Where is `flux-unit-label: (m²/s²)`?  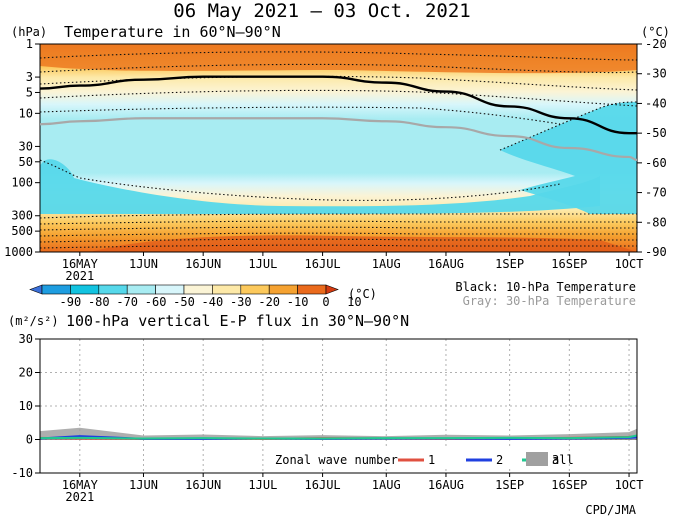
flux-unit-label: (m²/s²) is located at coordinates (33, 321).